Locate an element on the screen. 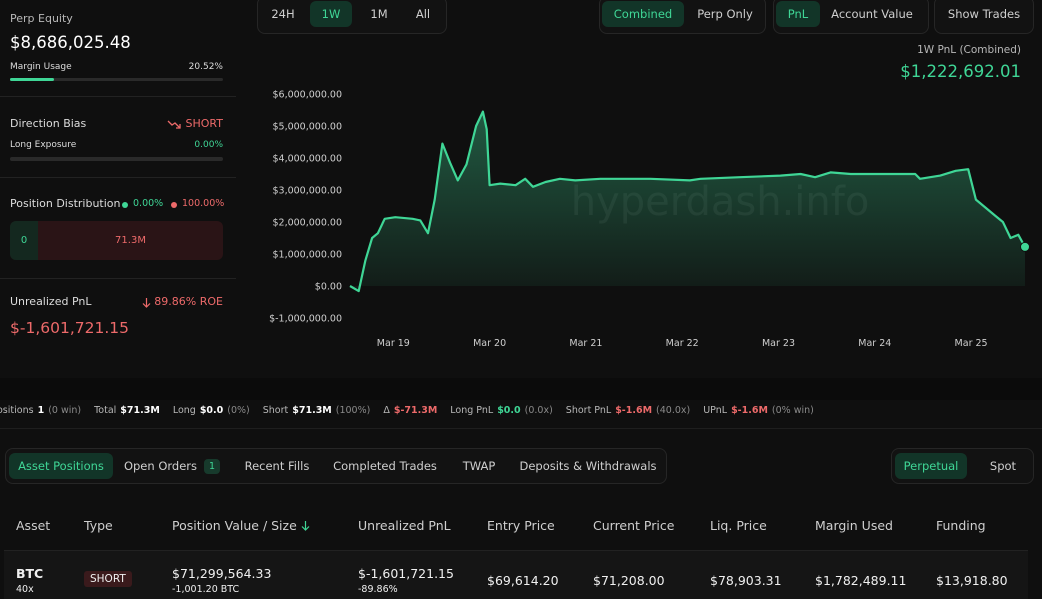 This screenshot has height=599, width=1042. short-dot is located at coordinates (174, 205).